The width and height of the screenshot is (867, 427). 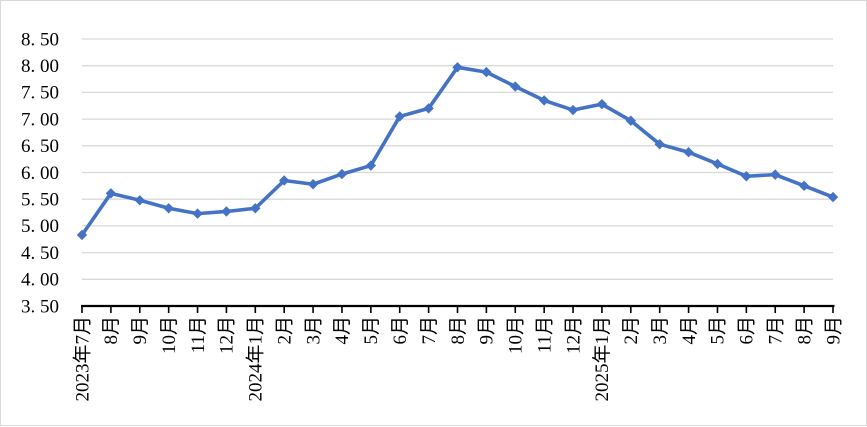 What do you see at coordinates (40, 280) in the screenshot?
I see `y-axis-tick-label: 4. 00` at bounding box center [40, 280].